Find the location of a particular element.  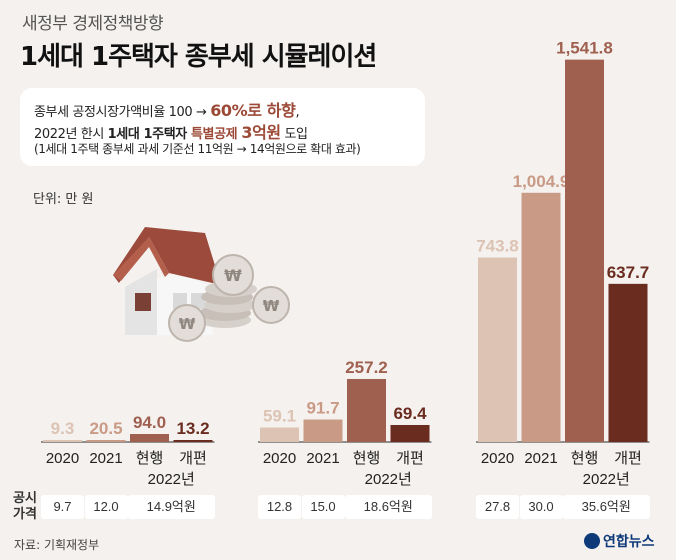

value-label: 9.3 is located at coordinates (63, 428).